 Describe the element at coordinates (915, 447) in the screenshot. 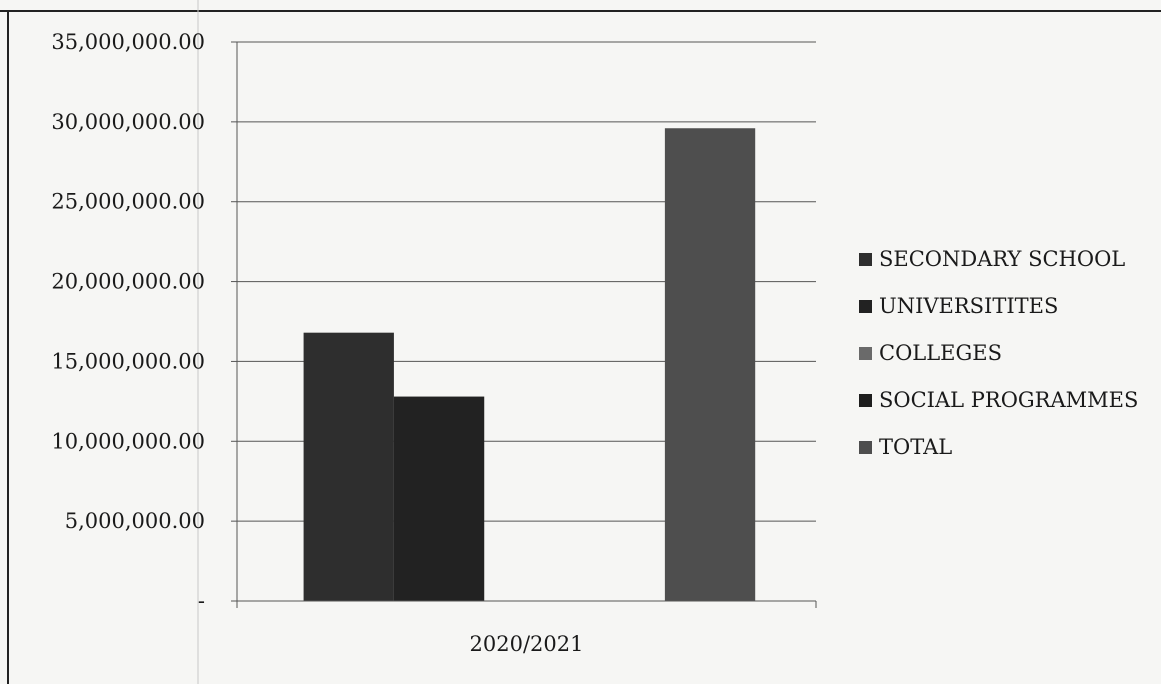

I see `legend-label: TOTAL` at that location.